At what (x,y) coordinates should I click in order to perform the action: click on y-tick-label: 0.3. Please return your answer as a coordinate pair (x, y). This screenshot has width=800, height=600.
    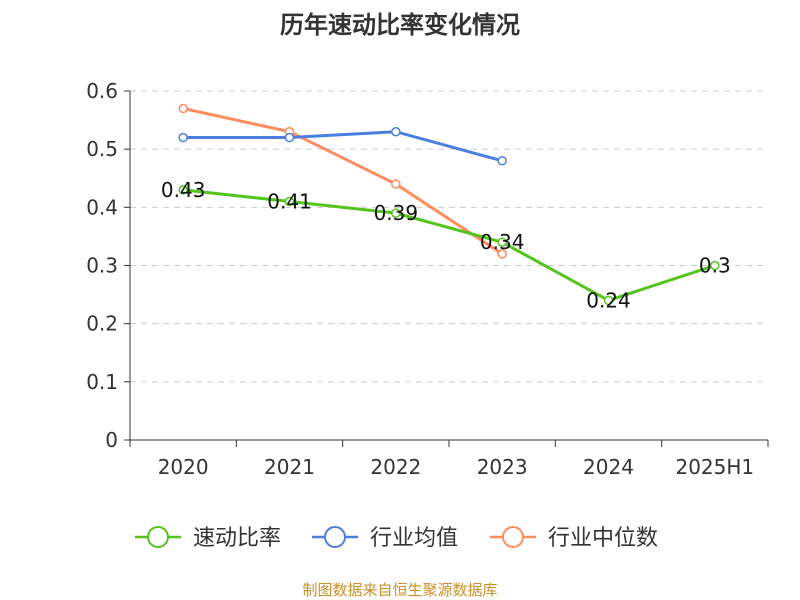
    Looking at the image, I should click on (102, 266).